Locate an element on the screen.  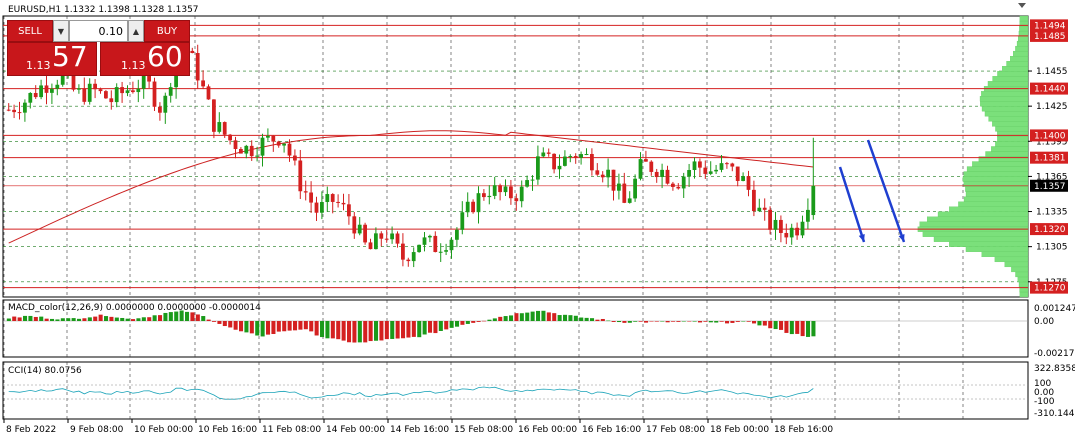
time-tick-label: 16 Feb 16:00 is located at coordinates (611, 430).